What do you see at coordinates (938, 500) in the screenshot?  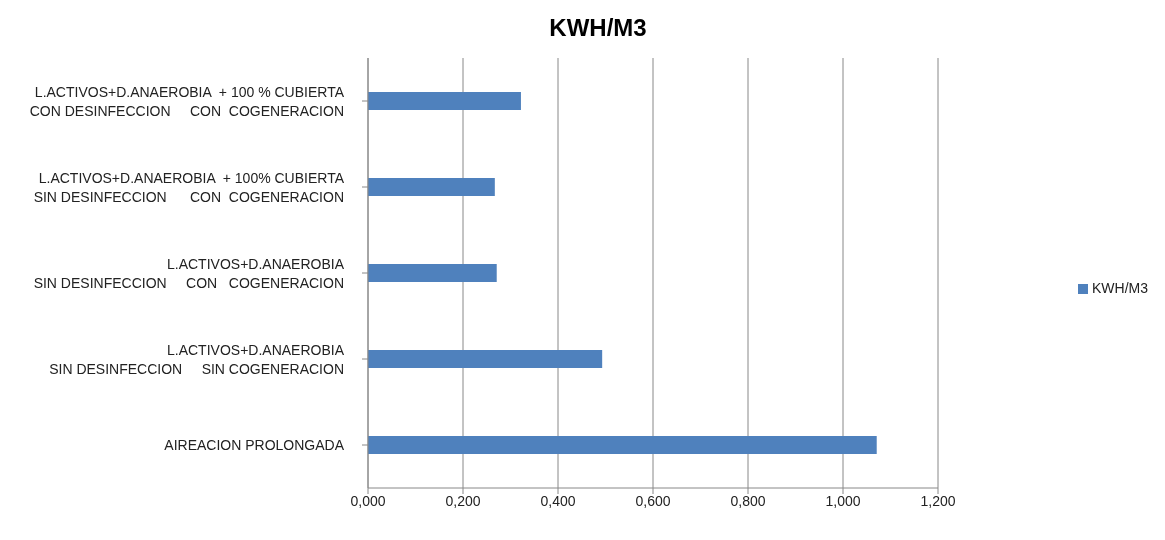 I see `x-tick-label: 1,200` at bounding box center [938, 500].